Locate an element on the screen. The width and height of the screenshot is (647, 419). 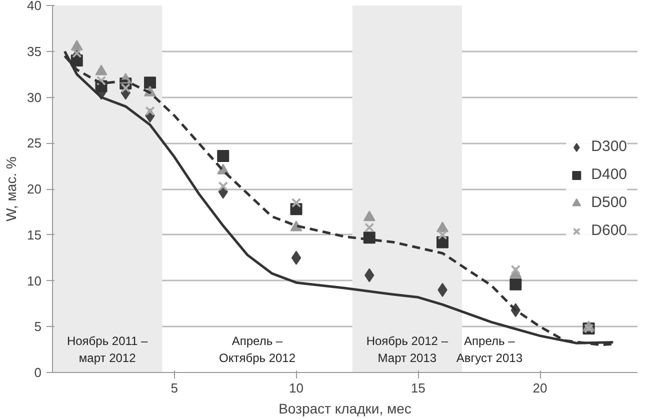
y-tick-label: 40 is located at coordinates (34, 6).